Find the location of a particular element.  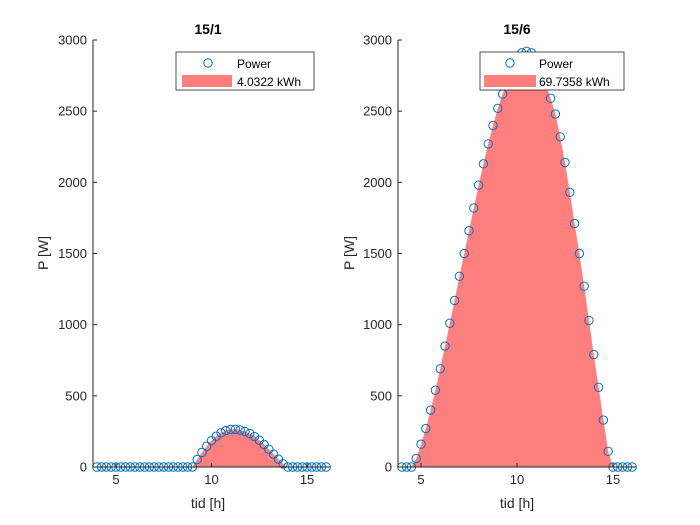

energy-area-layer is located at coordinates (211, 448).